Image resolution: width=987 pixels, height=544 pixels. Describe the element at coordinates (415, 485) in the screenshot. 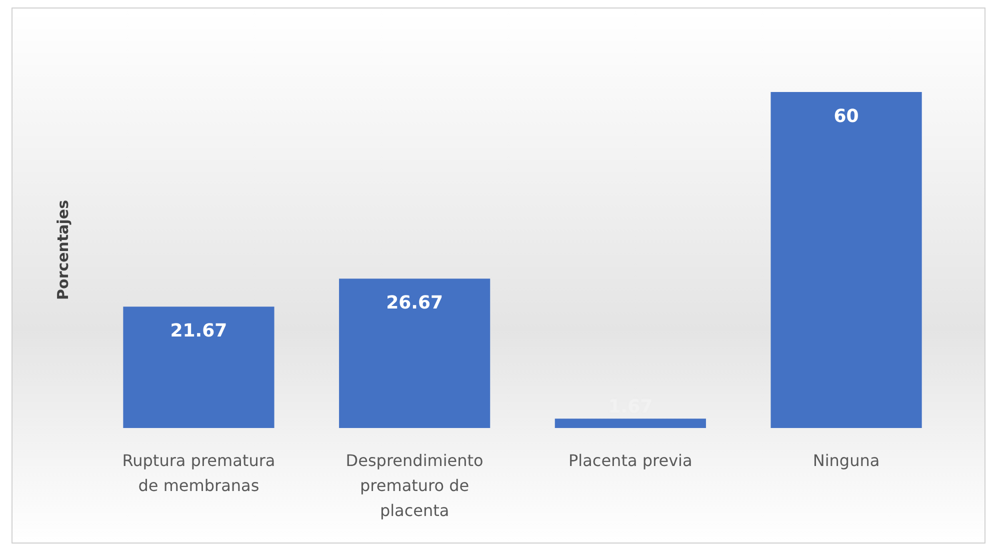

I see `x-tick-label: Desprendimiento prematuro de placenta` at that location.